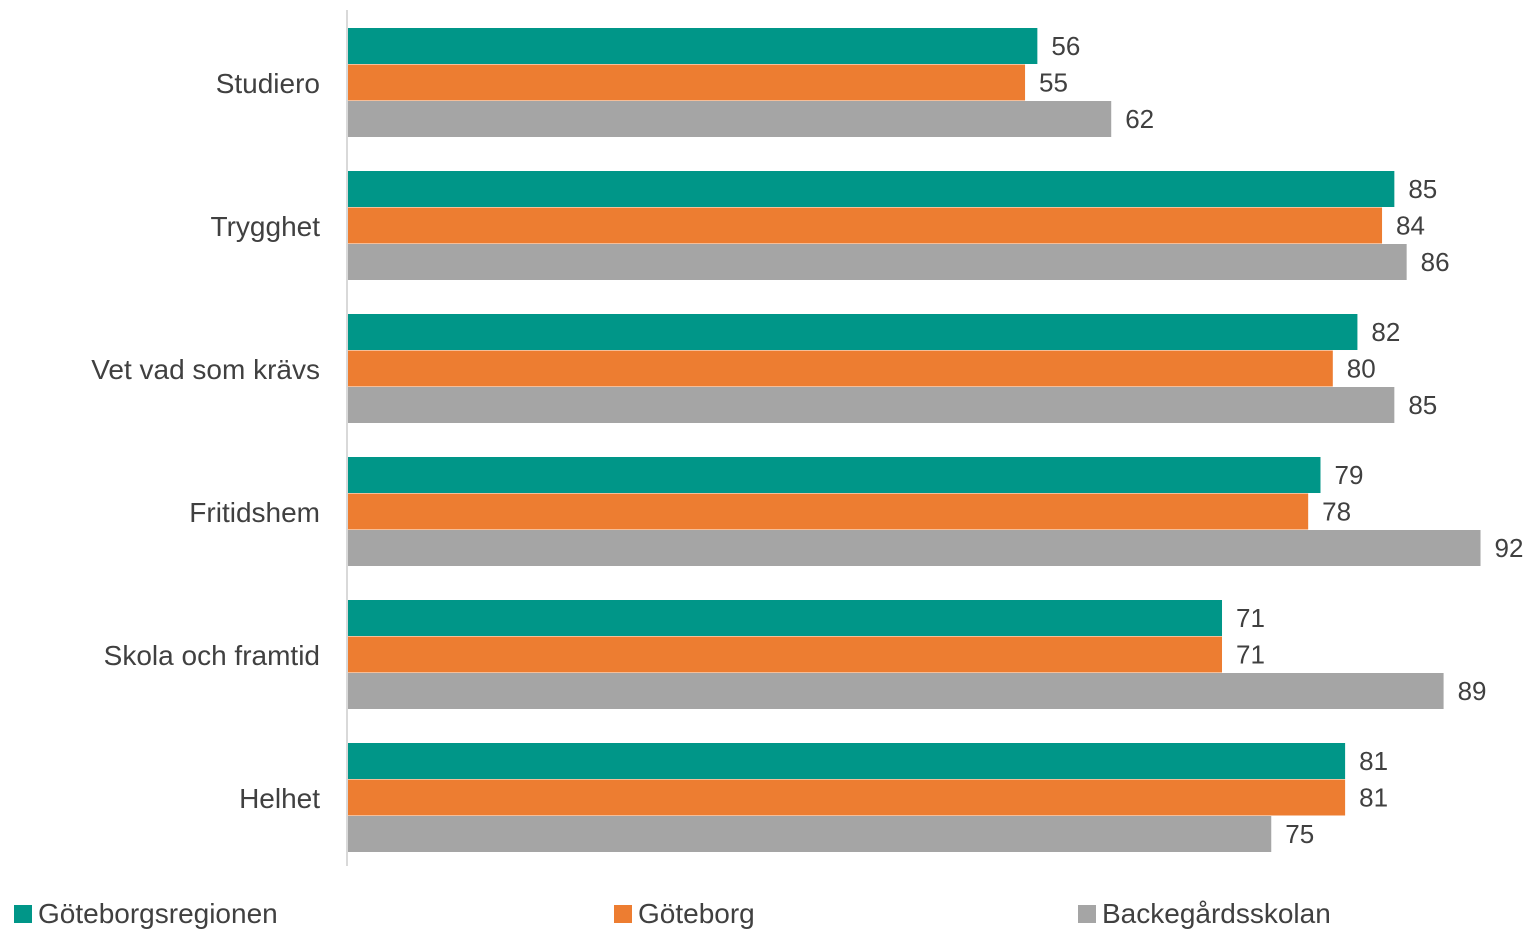  Describe the element at coordinates (1410, 226) in the screenshot. I see `value-label-trygghet-goteborg: 84` at that location.